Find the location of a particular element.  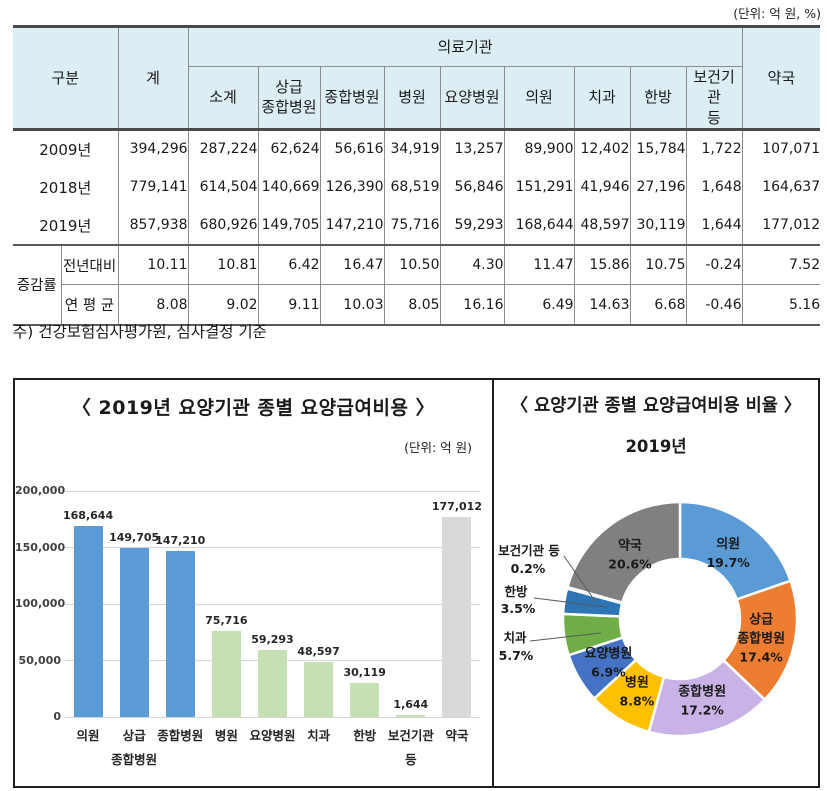

value-cell: 15.86 is located at coordinates (602, 264).